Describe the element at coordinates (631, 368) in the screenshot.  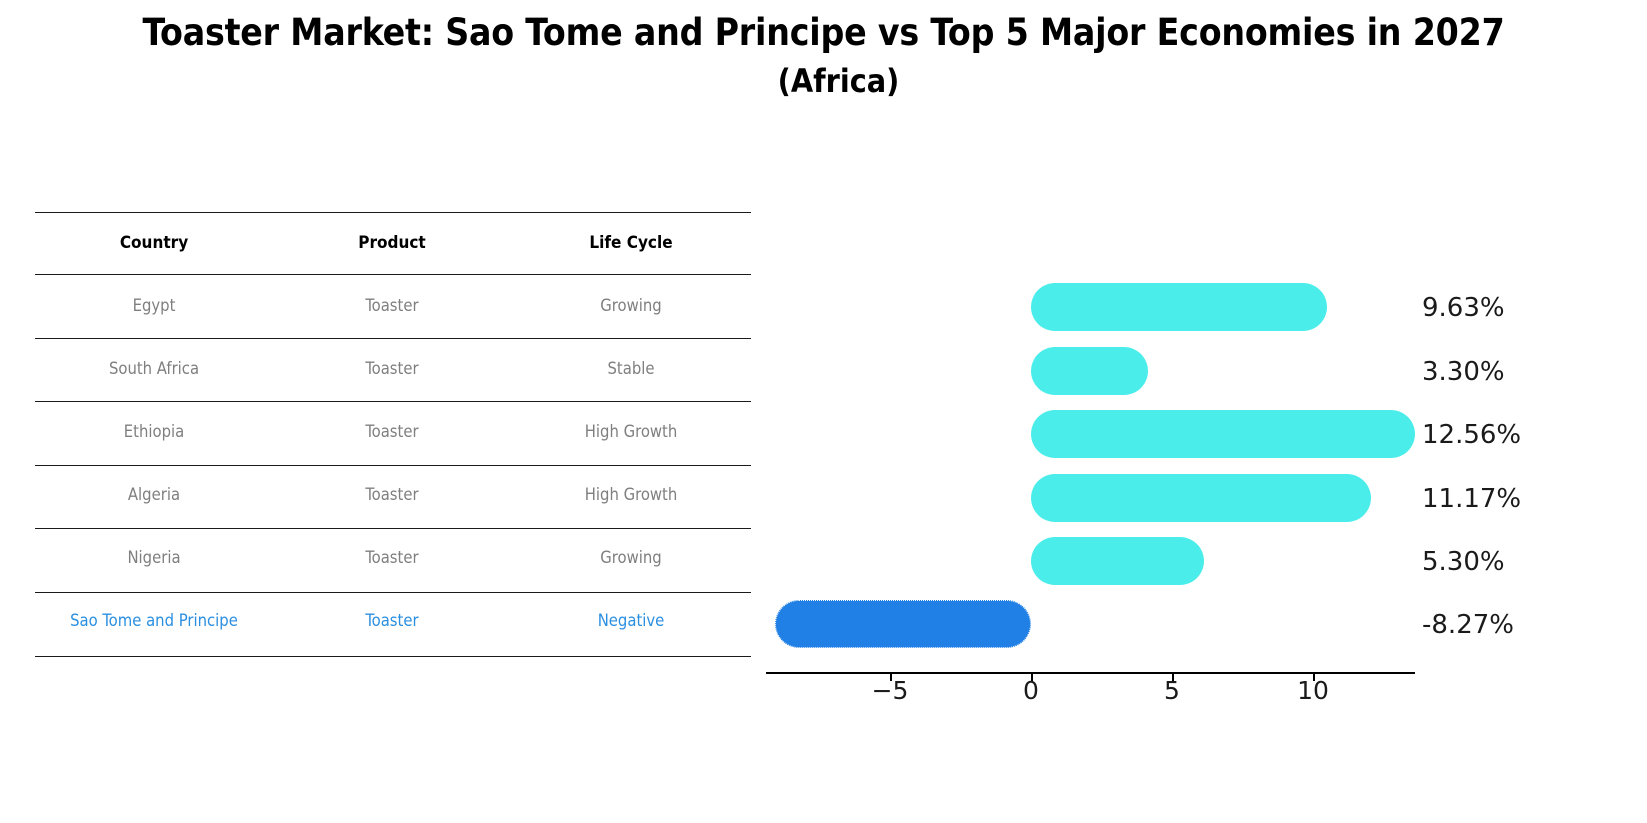
I see `cell-life-cycle: Stable` at that location.